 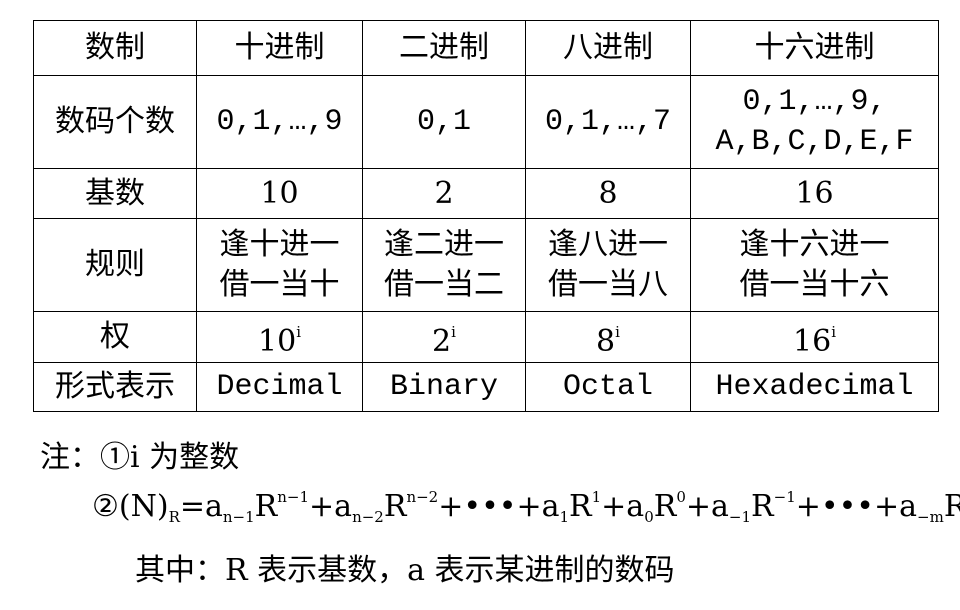 What do you see at coordinates (608, 48) in the screenshot?
I see `header-cell: 八进制` at bounding box center [608, 48].